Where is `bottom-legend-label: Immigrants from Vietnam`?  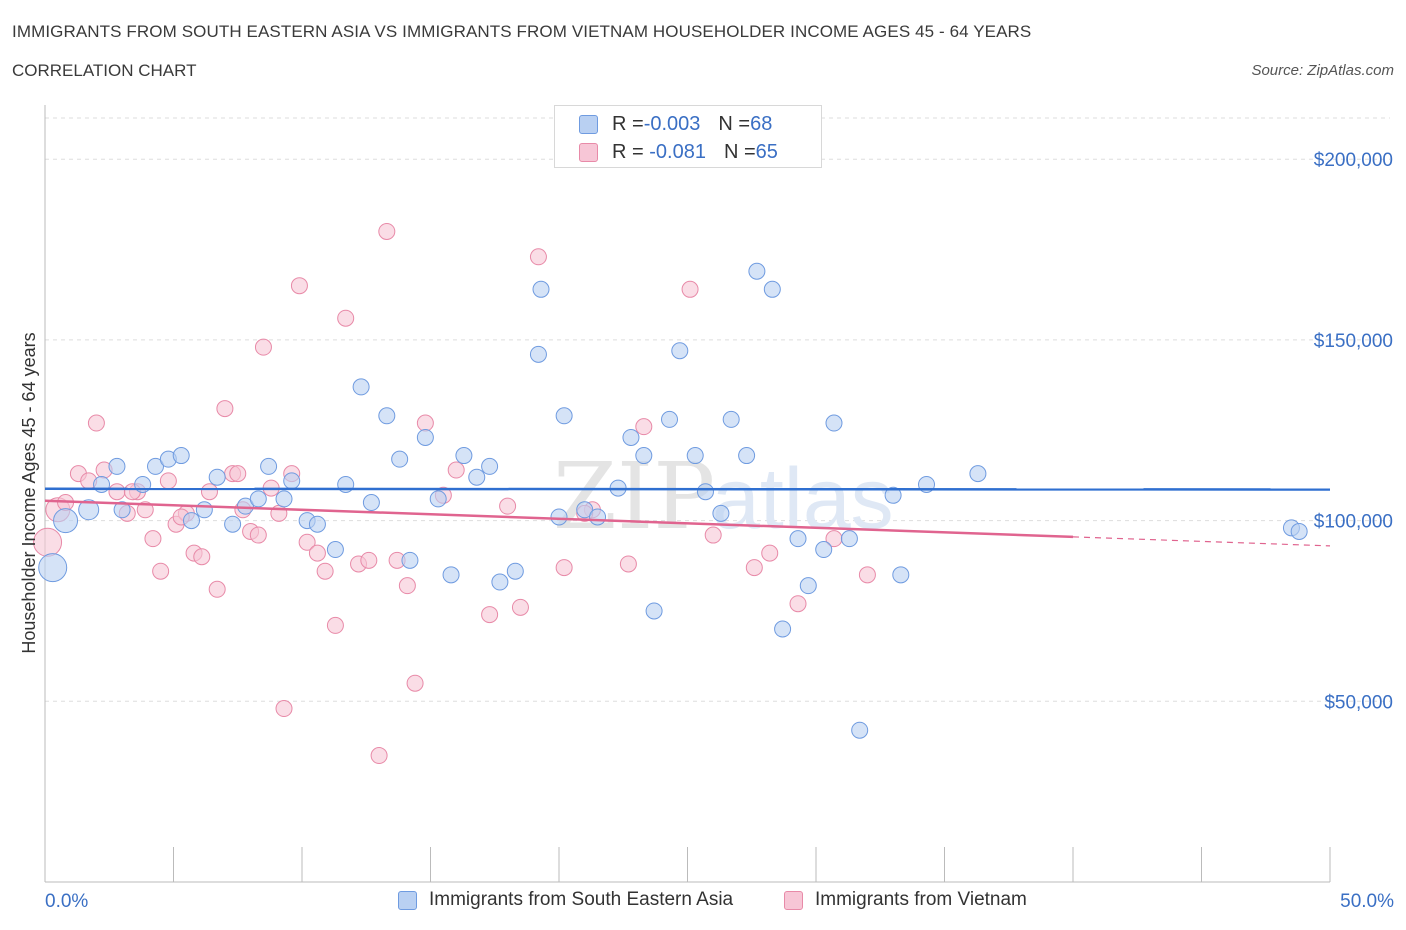
bottom-legend-label: Immigrants from Vietnam is located at coordinates (921, 899).